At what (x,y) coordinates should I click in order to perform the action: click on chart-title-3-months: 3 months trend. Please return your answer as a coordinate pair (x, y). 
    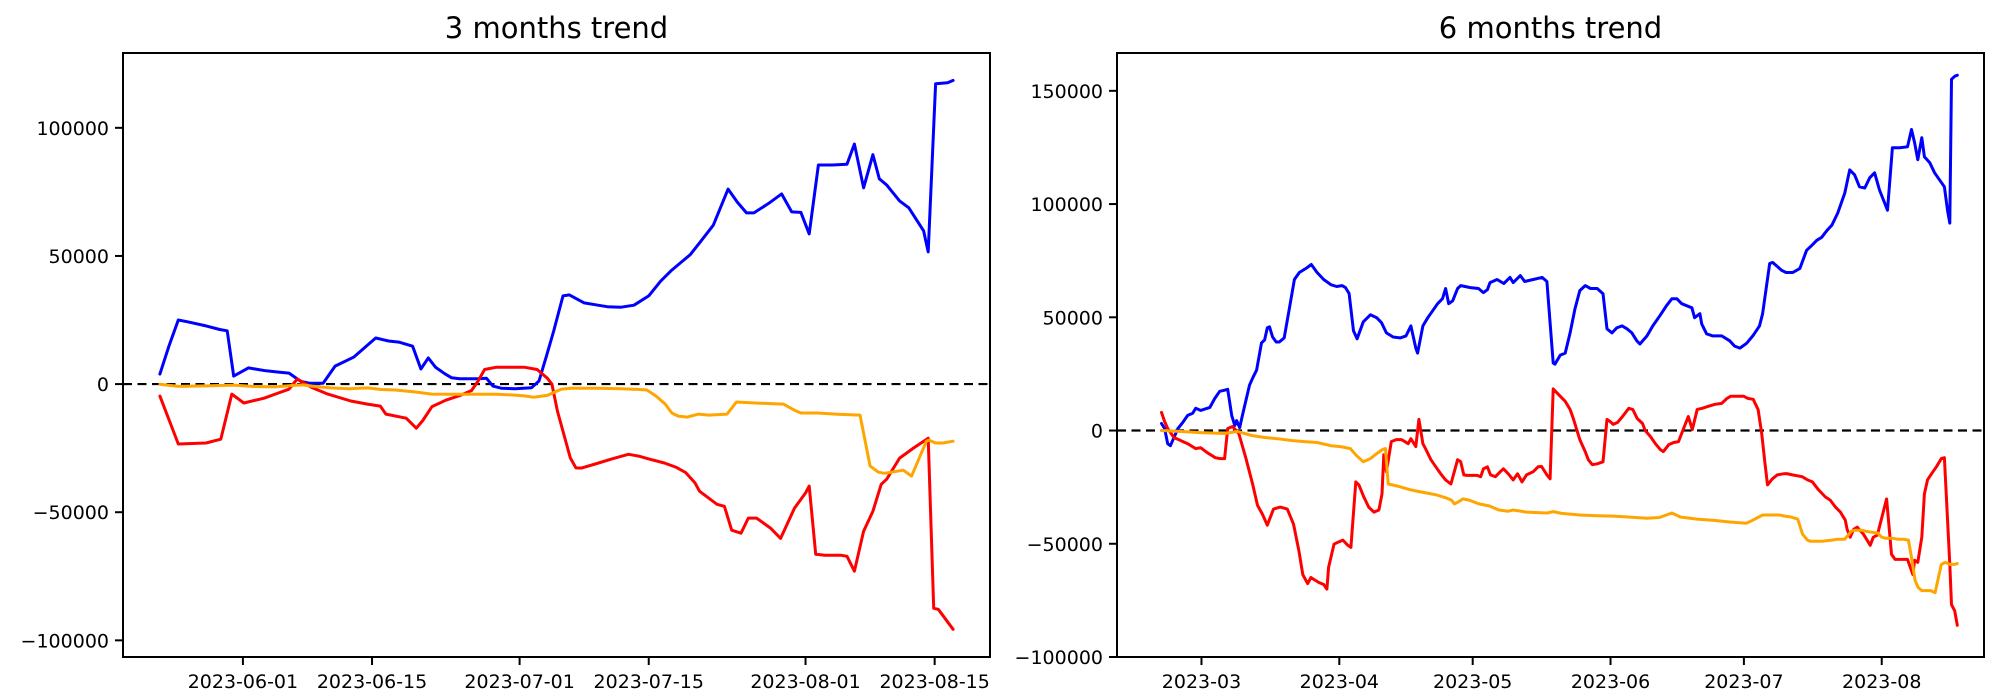
    Looking at the image, I should click on (556, 28).